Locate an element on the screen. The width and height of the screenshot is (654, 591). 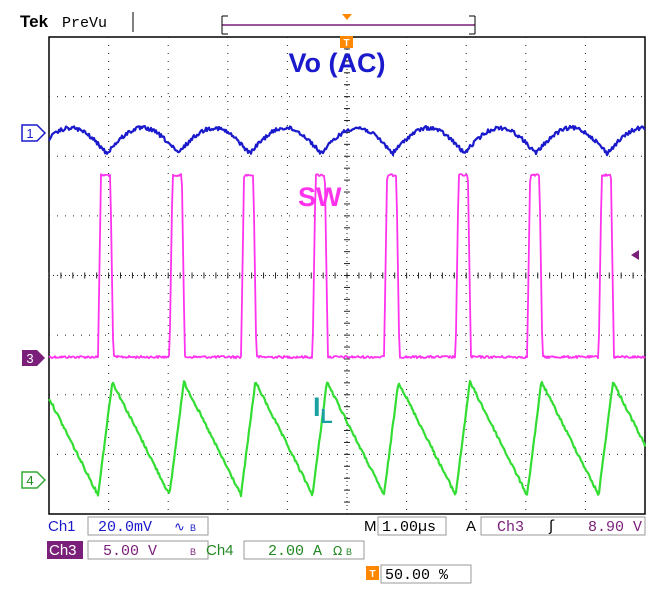
il-label: IL is located at coordinates (323, 410).